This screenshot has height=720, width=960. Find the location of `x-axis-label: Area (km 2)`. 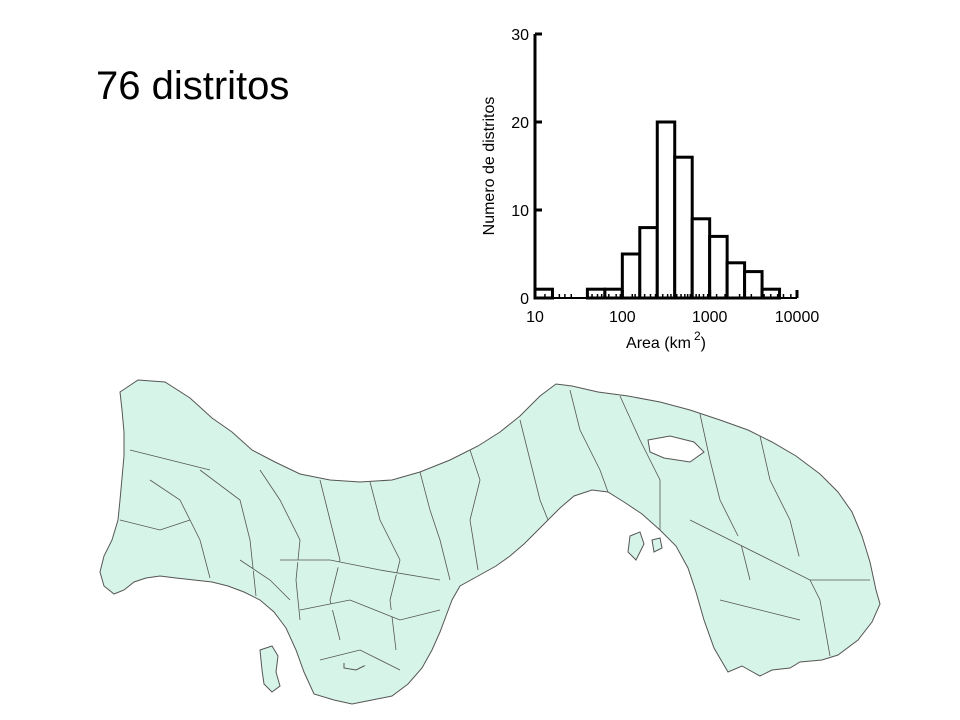

x-axis-label: Area (km 2) is located at coordinates (666, 340).